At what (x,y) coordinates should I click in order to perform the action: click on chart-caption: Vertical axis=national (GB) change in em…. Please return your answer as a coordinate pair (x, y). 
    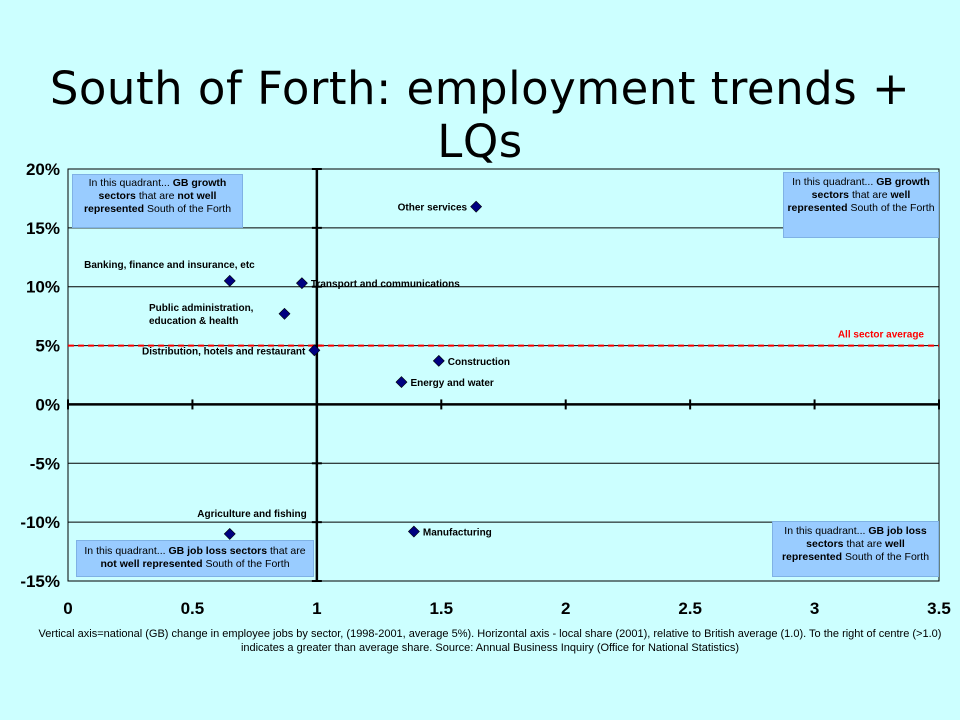
    Looking at the image, I should click on (490, 641).